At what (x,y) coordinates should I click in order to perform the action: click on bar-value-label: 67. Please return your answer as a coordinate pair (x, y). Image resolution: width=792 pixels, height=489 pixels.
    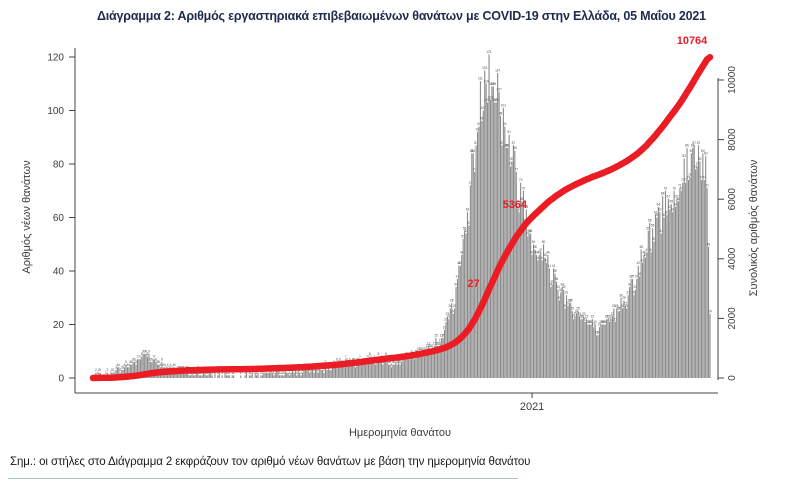
    Looking at the image, I should click on (677, 196).